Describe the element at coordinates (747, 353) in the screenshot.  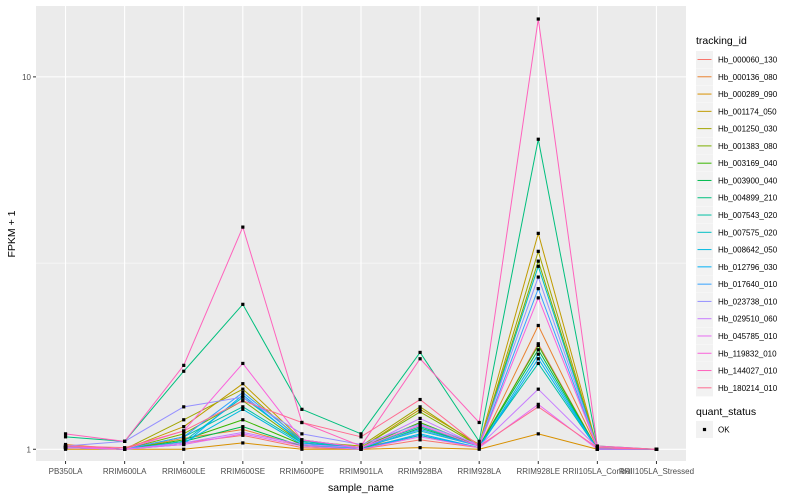
I see `legend-label: Hb_119832_010` at that location.